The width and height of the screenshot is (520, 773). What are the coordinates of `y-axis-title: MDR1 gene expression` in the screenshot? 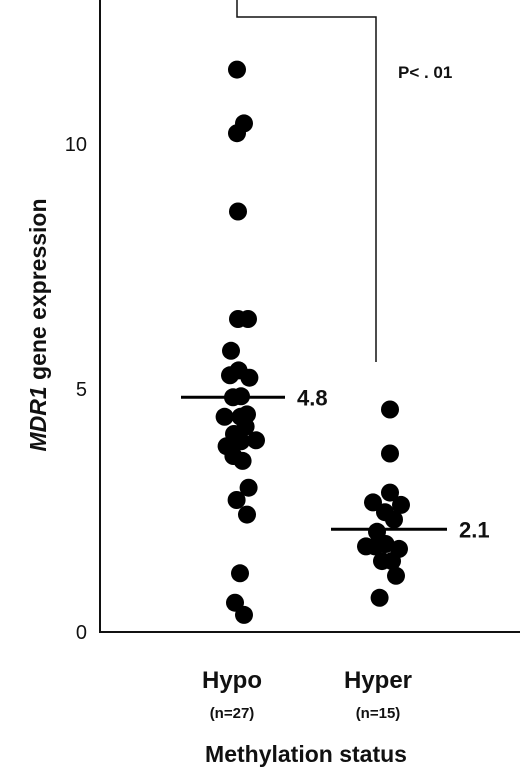 It's located at (38, 324).